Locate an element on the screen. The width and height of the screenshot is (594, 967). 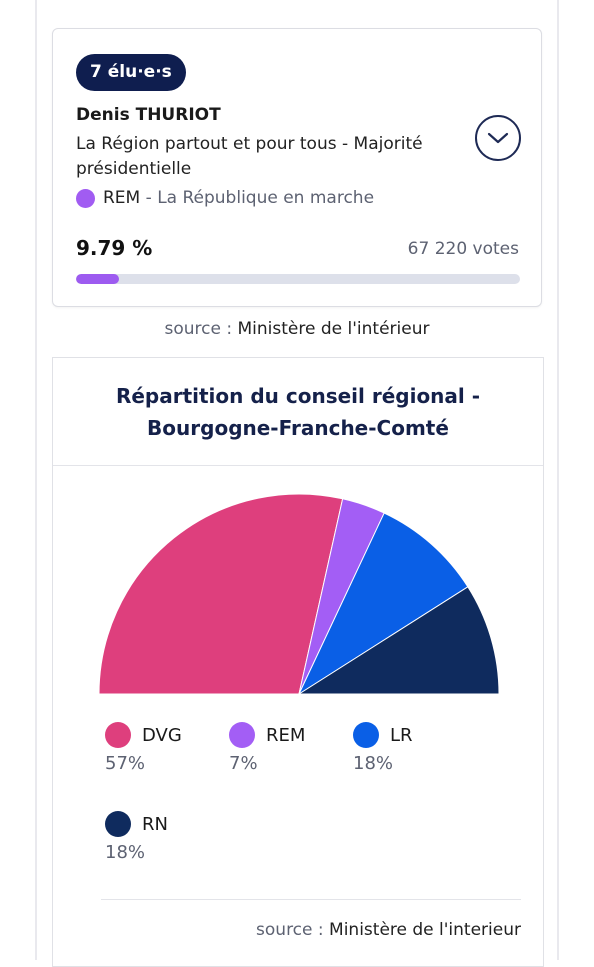
council-divider is located at coordinates (298, 465).